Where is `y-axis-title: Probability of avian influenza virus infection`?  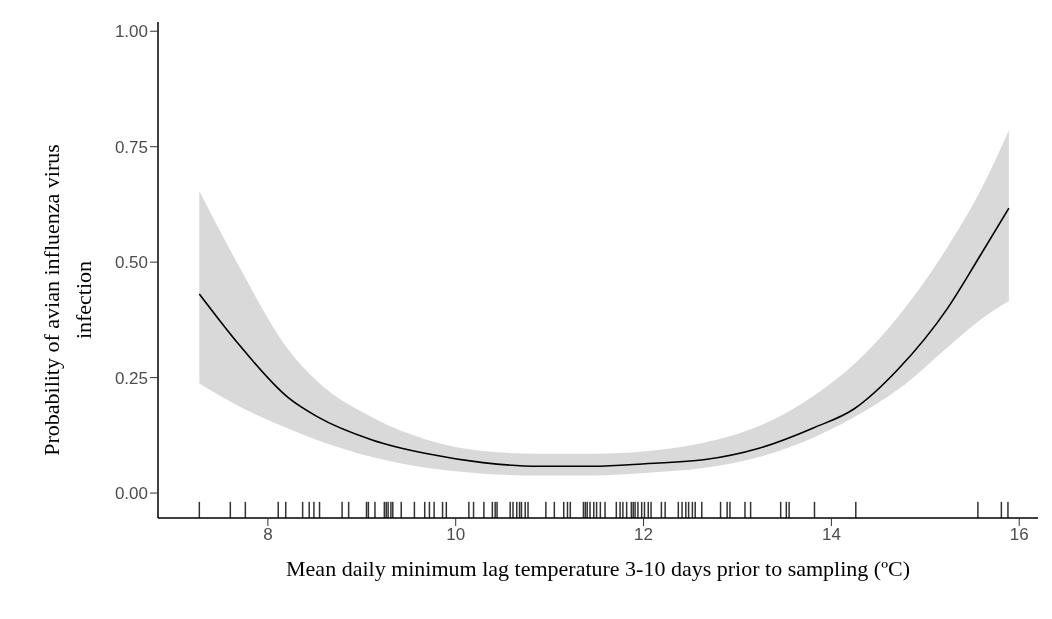 y-axis-title: Probability of avian influenza virus infection is located at coordinates (67, 300).